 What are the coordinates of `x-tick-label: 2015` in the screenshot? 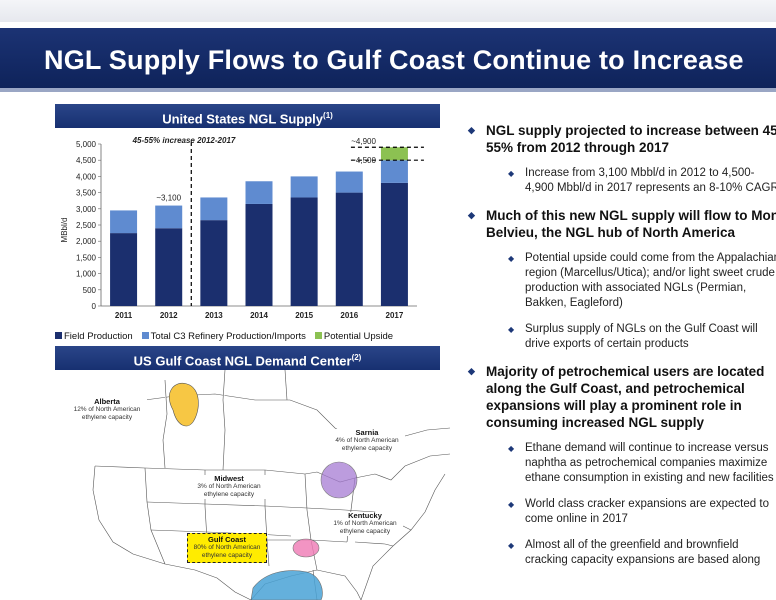 It's located at (304, 315).